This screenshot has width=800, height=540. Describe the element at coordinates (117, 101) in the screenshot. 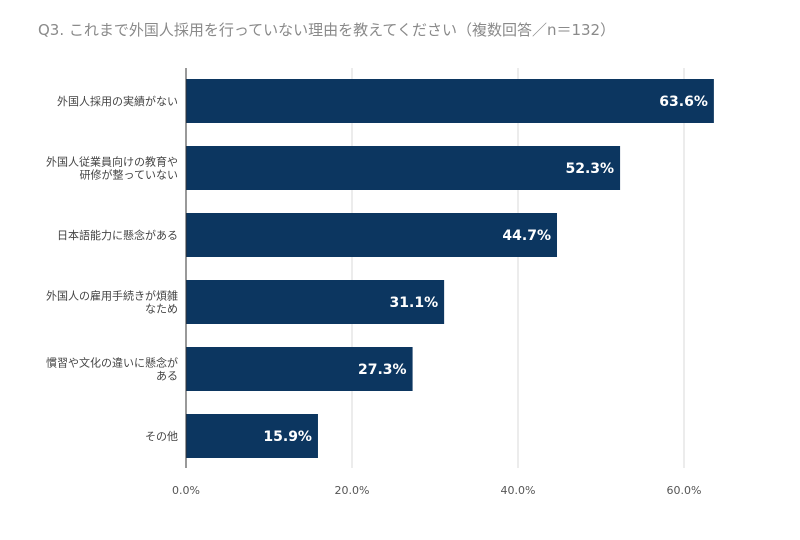

I see `category-label: 外国人採用の実績がない` at that location.